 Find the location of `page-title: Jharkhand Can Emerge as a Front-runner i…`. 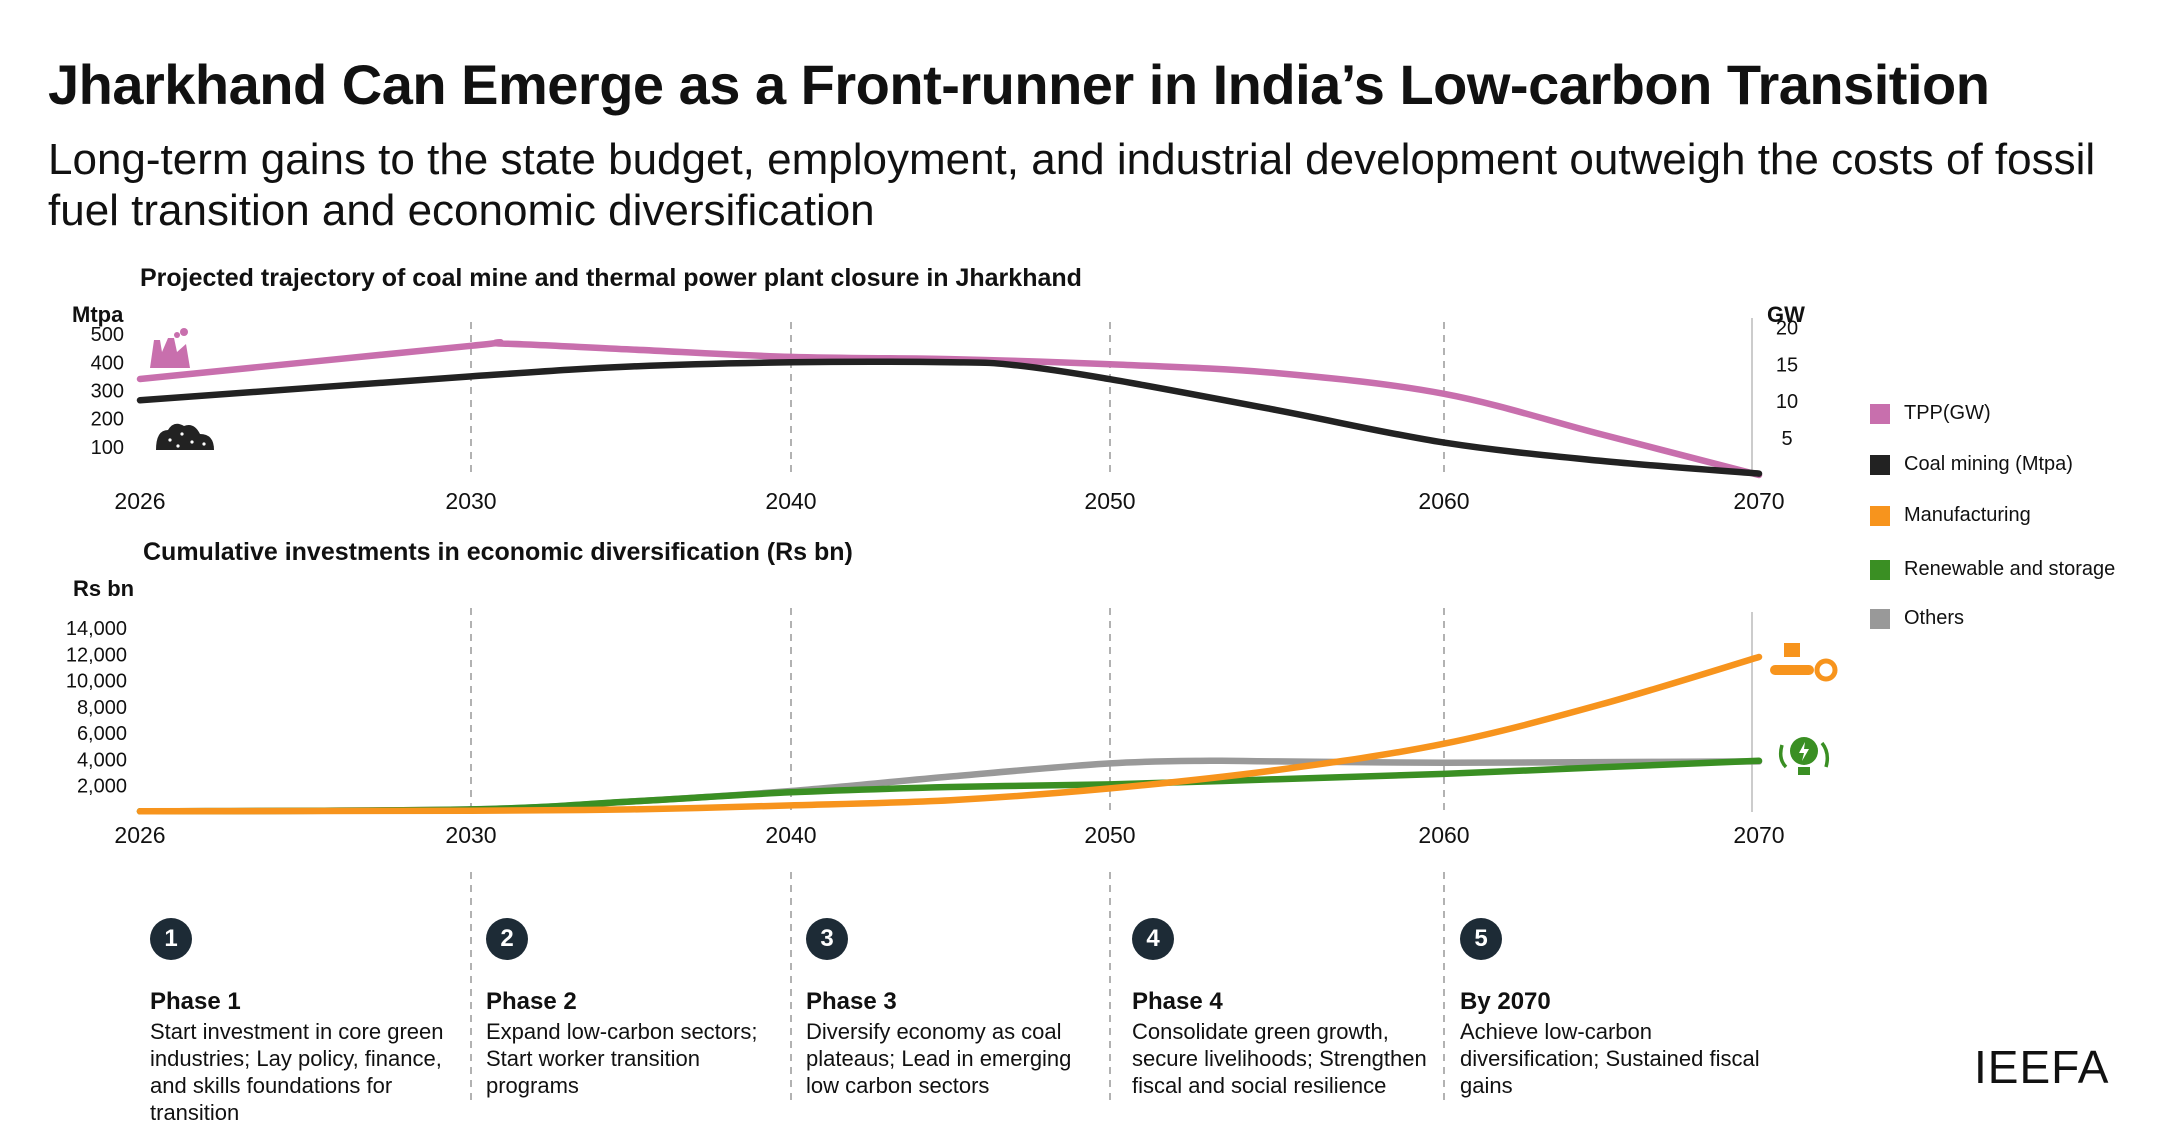

page-title: Jharkhand Can Emerge as a Front-runner i… is located at coordinates (1019, 84).